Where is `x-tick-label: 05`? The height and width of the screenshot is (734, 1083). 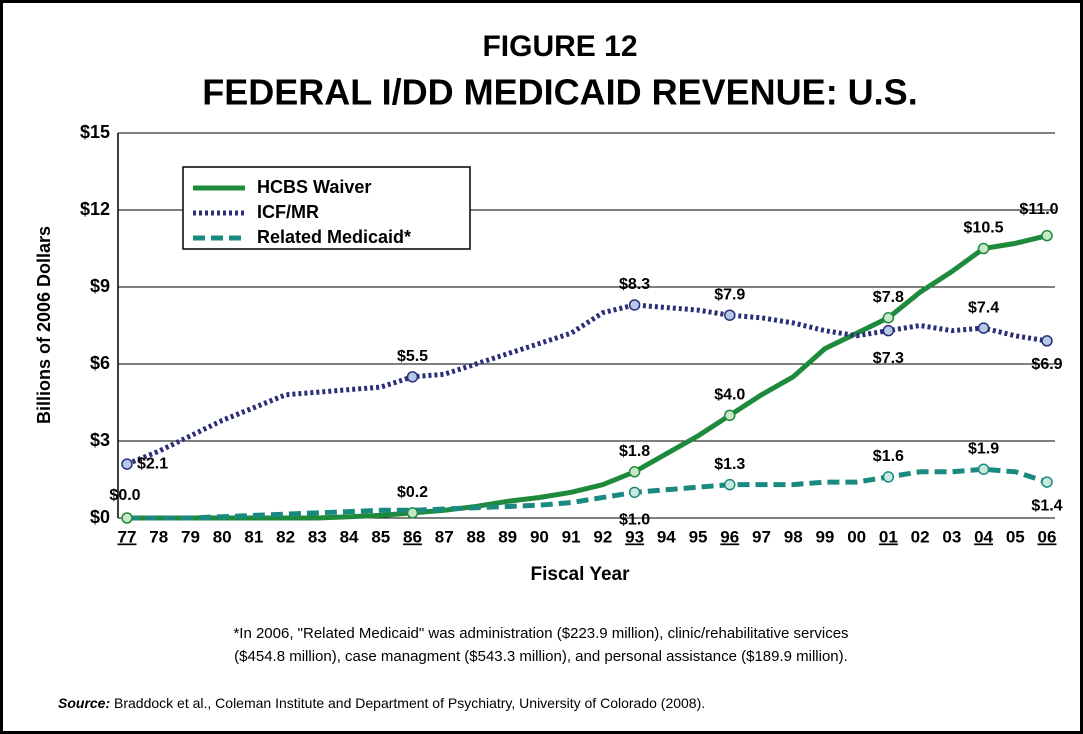 x-tick-label: 05 is located at coordinates (1015, 536).